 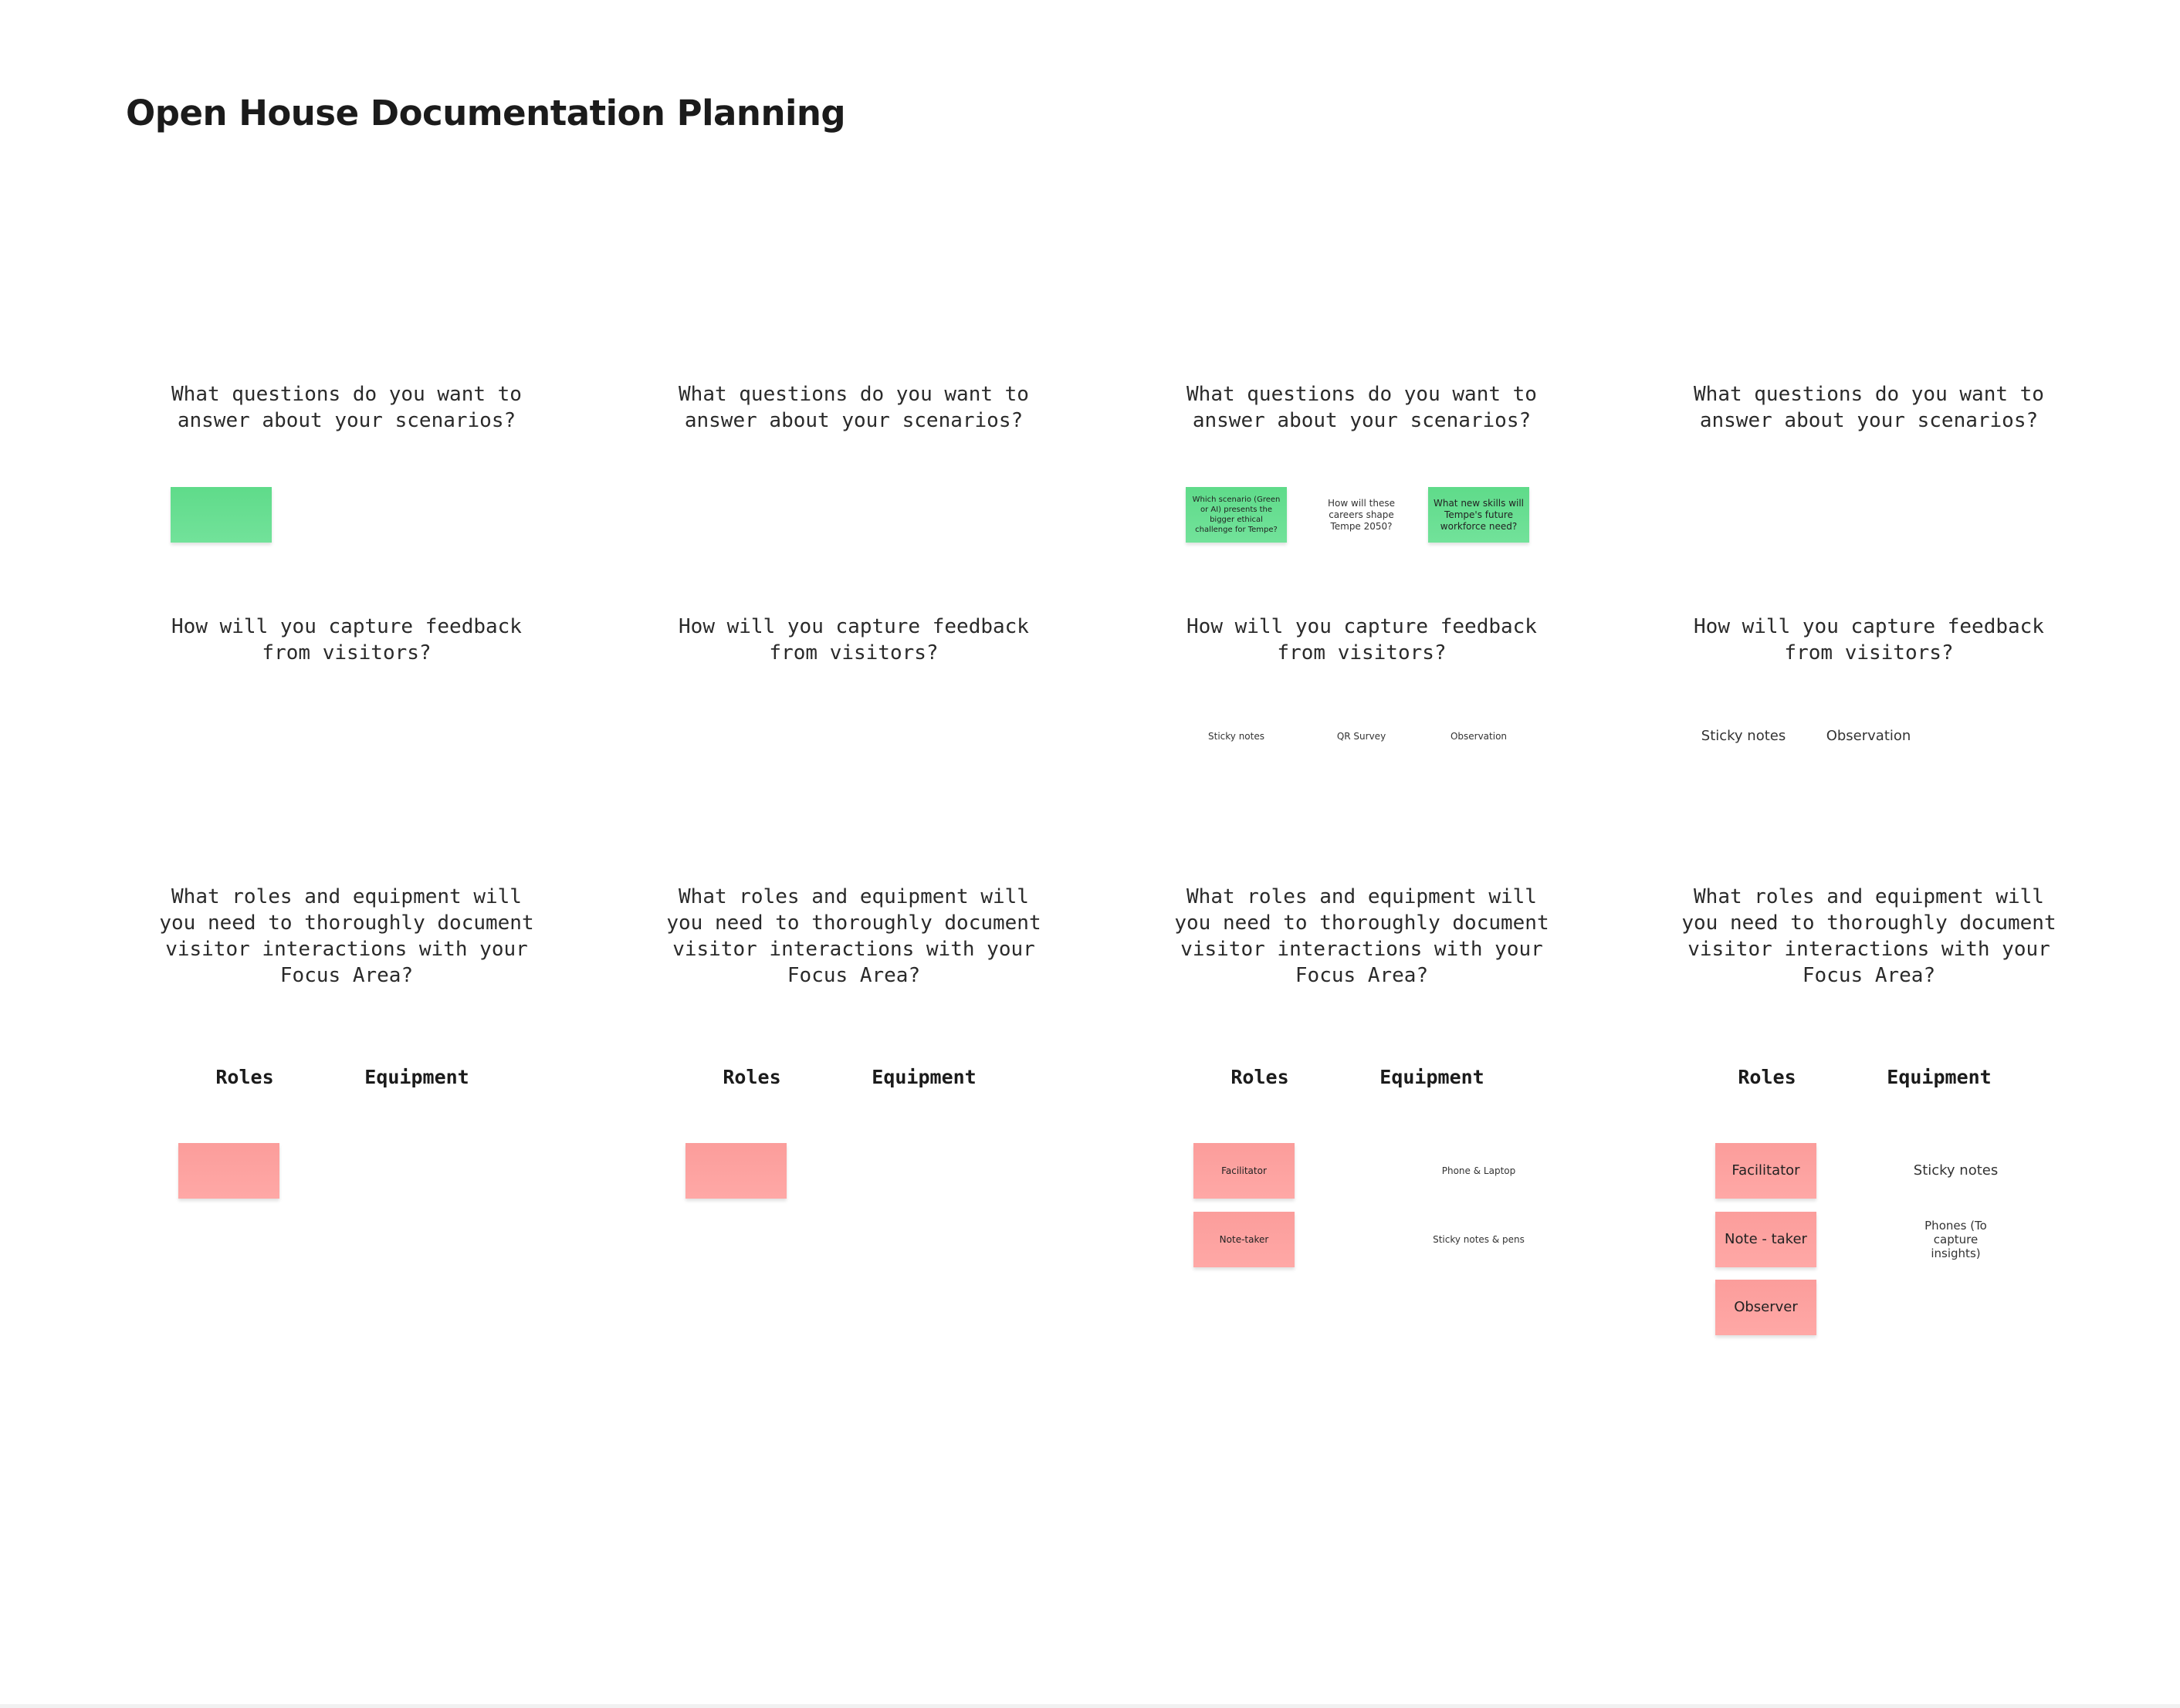 What do you see at coordinates (1361, 736) in the screenshot?
I see `feedback-note: QR Survey` at bounding box center [1361, 736].